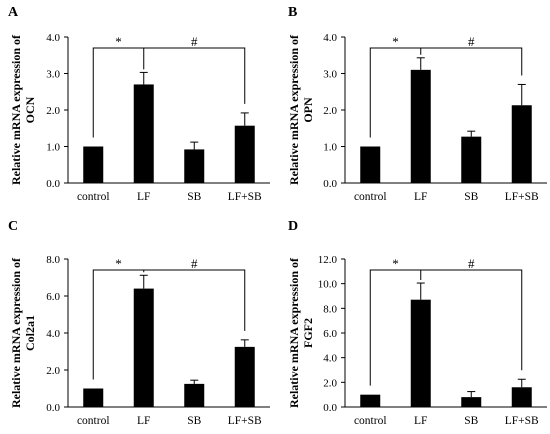 The width and height of the screenshot is (550, 434). I want to click on y-axis-title: Relative mRNA expression ofCol2a1, so click(23, 332).